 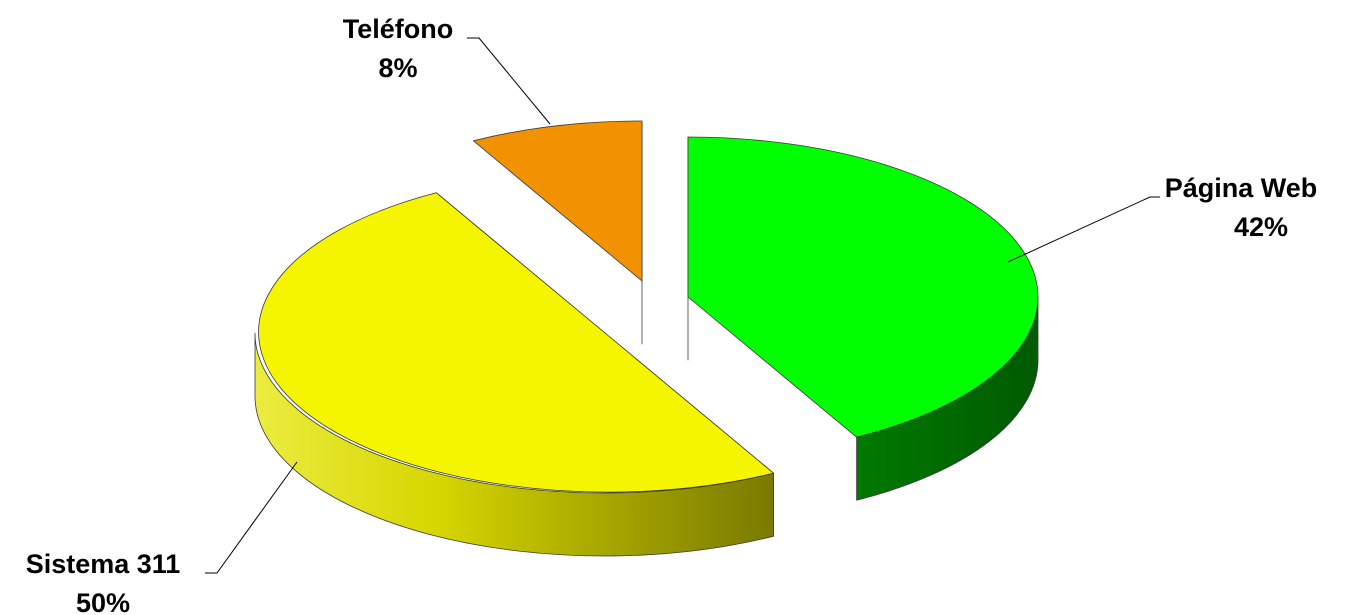 I want to click on slice-percent-label: 42%, so click(x=1261, y=227).